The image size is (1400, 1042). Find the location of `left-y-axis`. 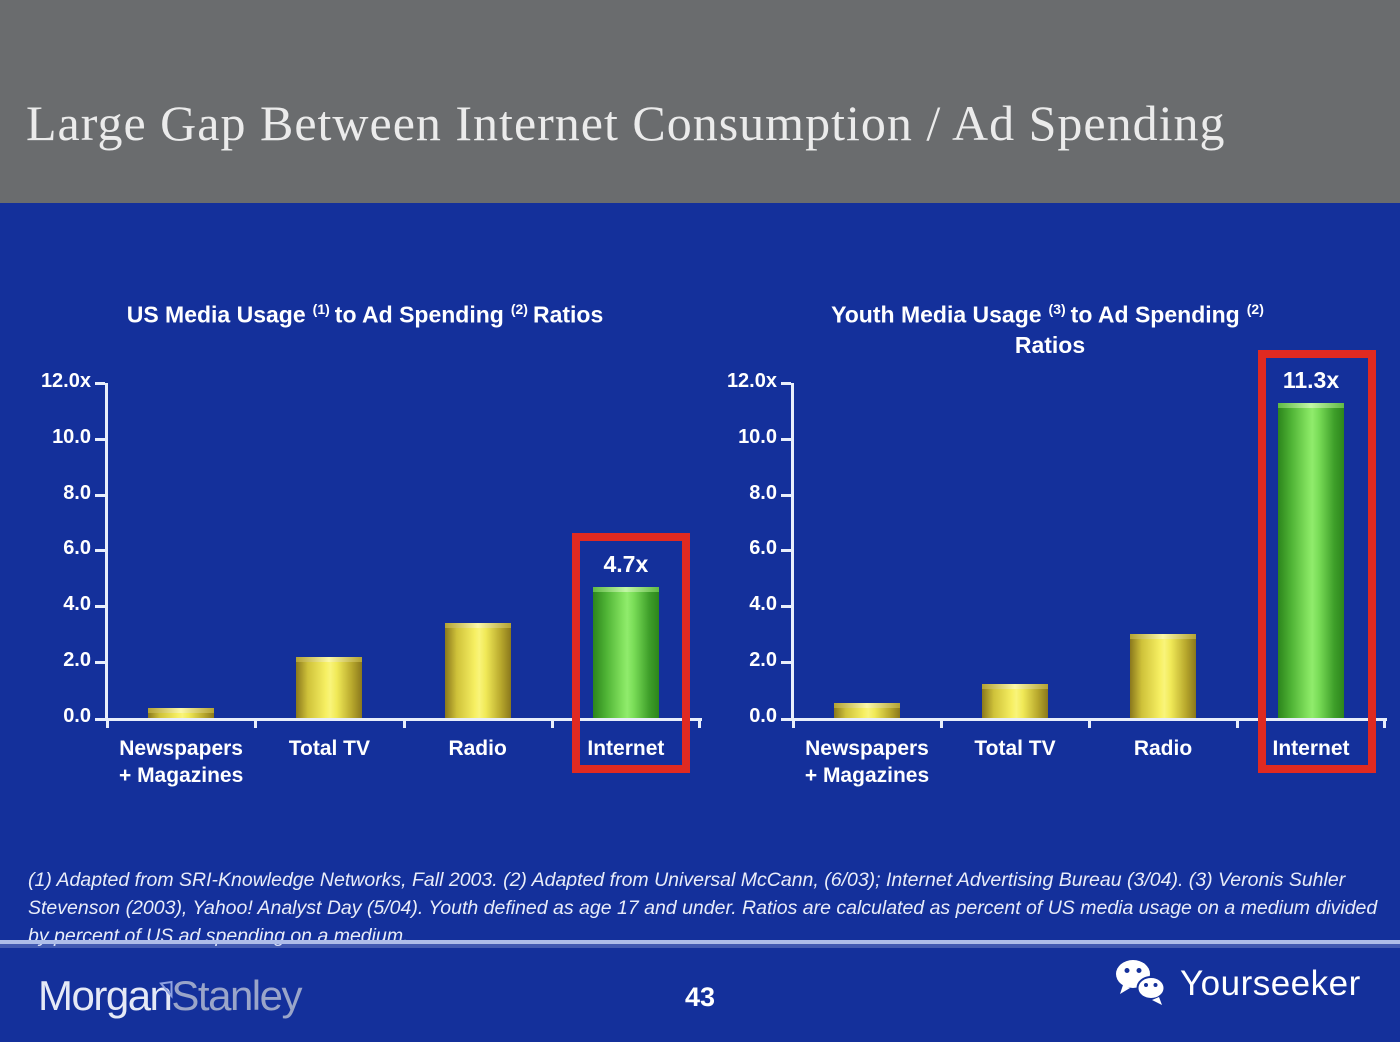

left-y-axis is located at coordinates (106, 551).